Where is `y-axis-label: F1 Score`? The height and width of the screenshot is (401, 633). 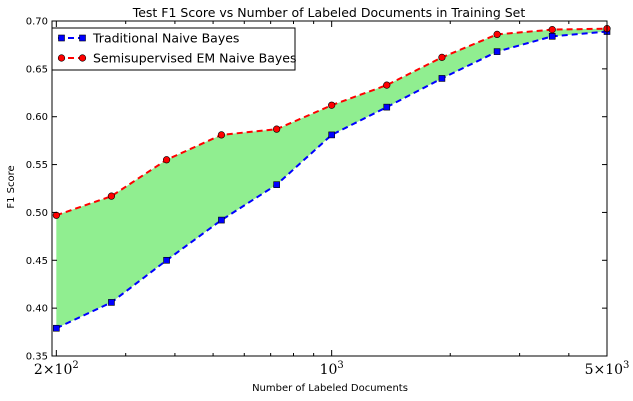
y-axis-label: F1 Score is located at coordinates (11, 186).